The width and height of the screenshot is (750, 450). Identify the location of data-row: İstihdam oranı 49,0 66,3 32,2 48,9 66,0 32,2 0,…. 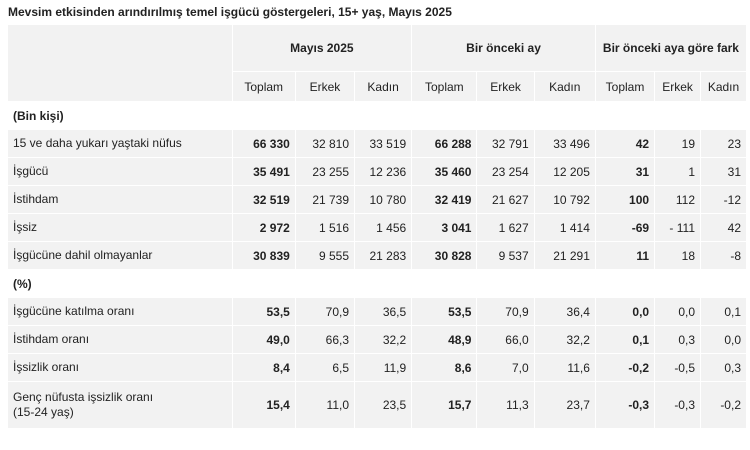
(377, 339).